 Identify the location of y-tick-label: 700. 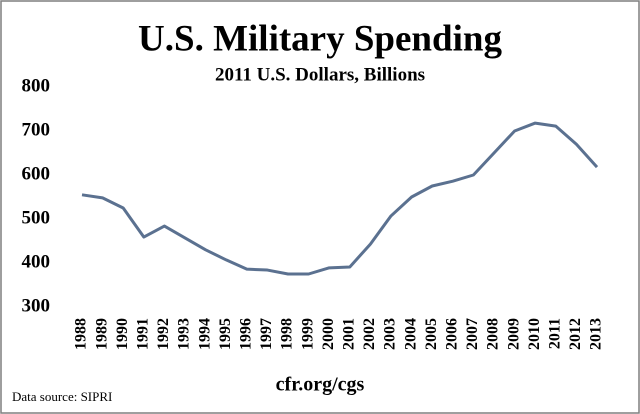
(36, 129).